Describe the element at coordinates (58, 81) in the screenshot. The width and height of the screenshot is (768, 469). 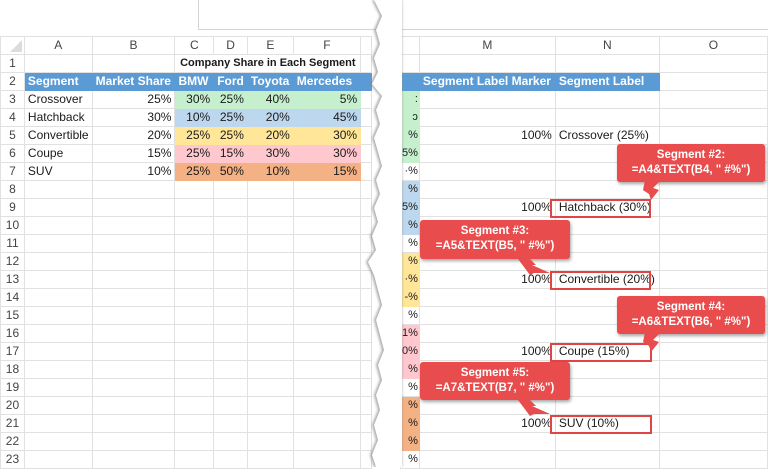
I see `header-segment: Segment` at that location.